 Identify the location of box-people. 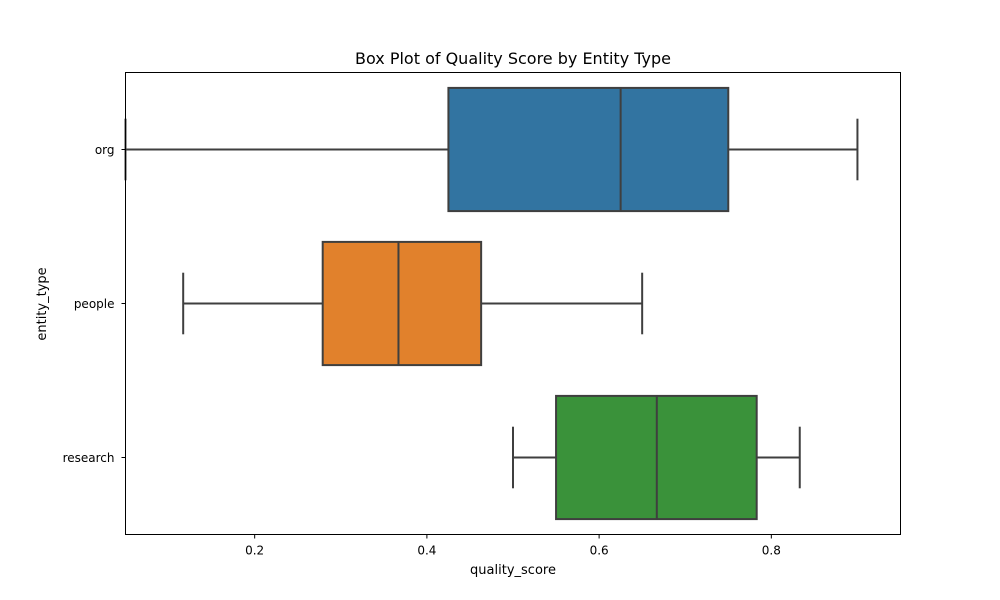
(402, 303).